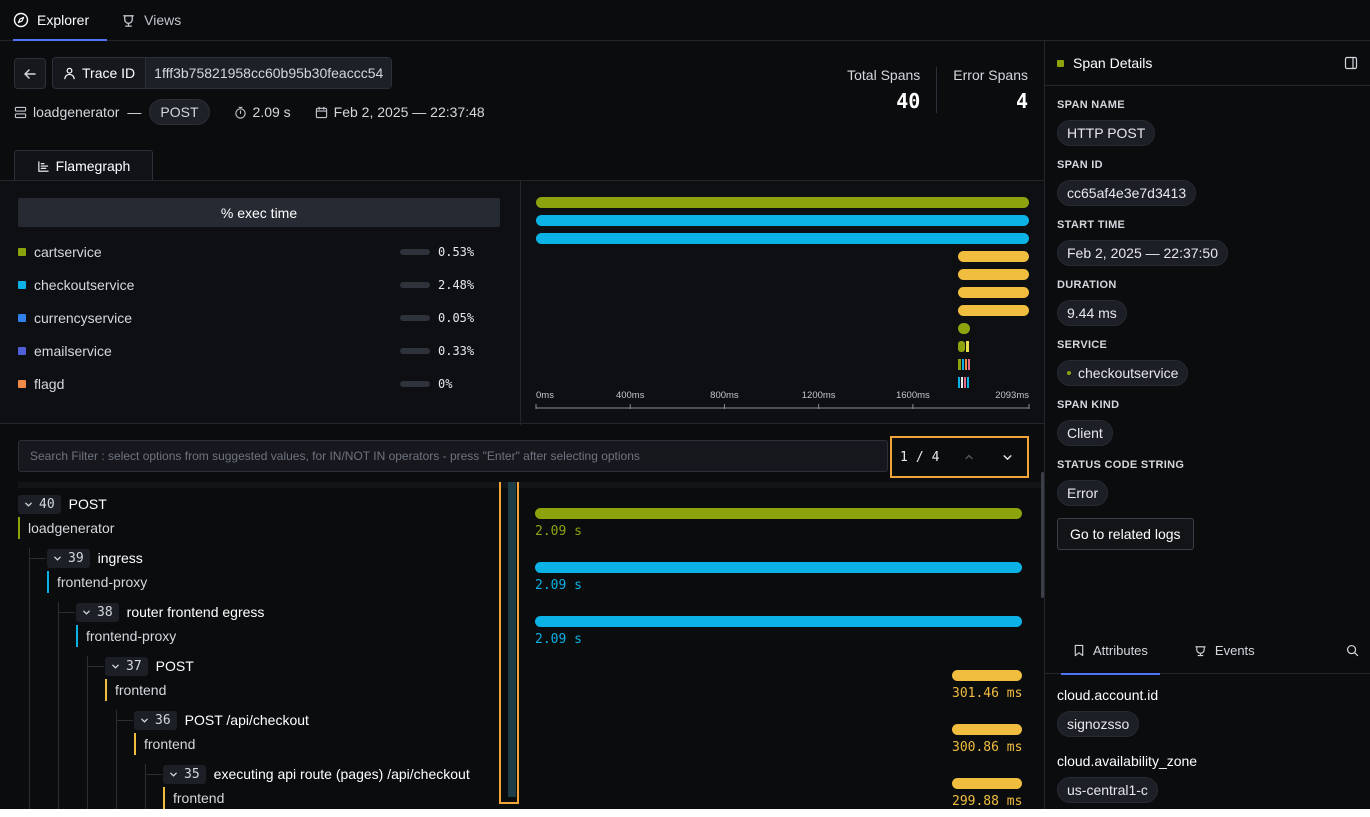 The width and height of the screenshot is (1370, 817). I want to click on span-count: 37, so click(134, 666).